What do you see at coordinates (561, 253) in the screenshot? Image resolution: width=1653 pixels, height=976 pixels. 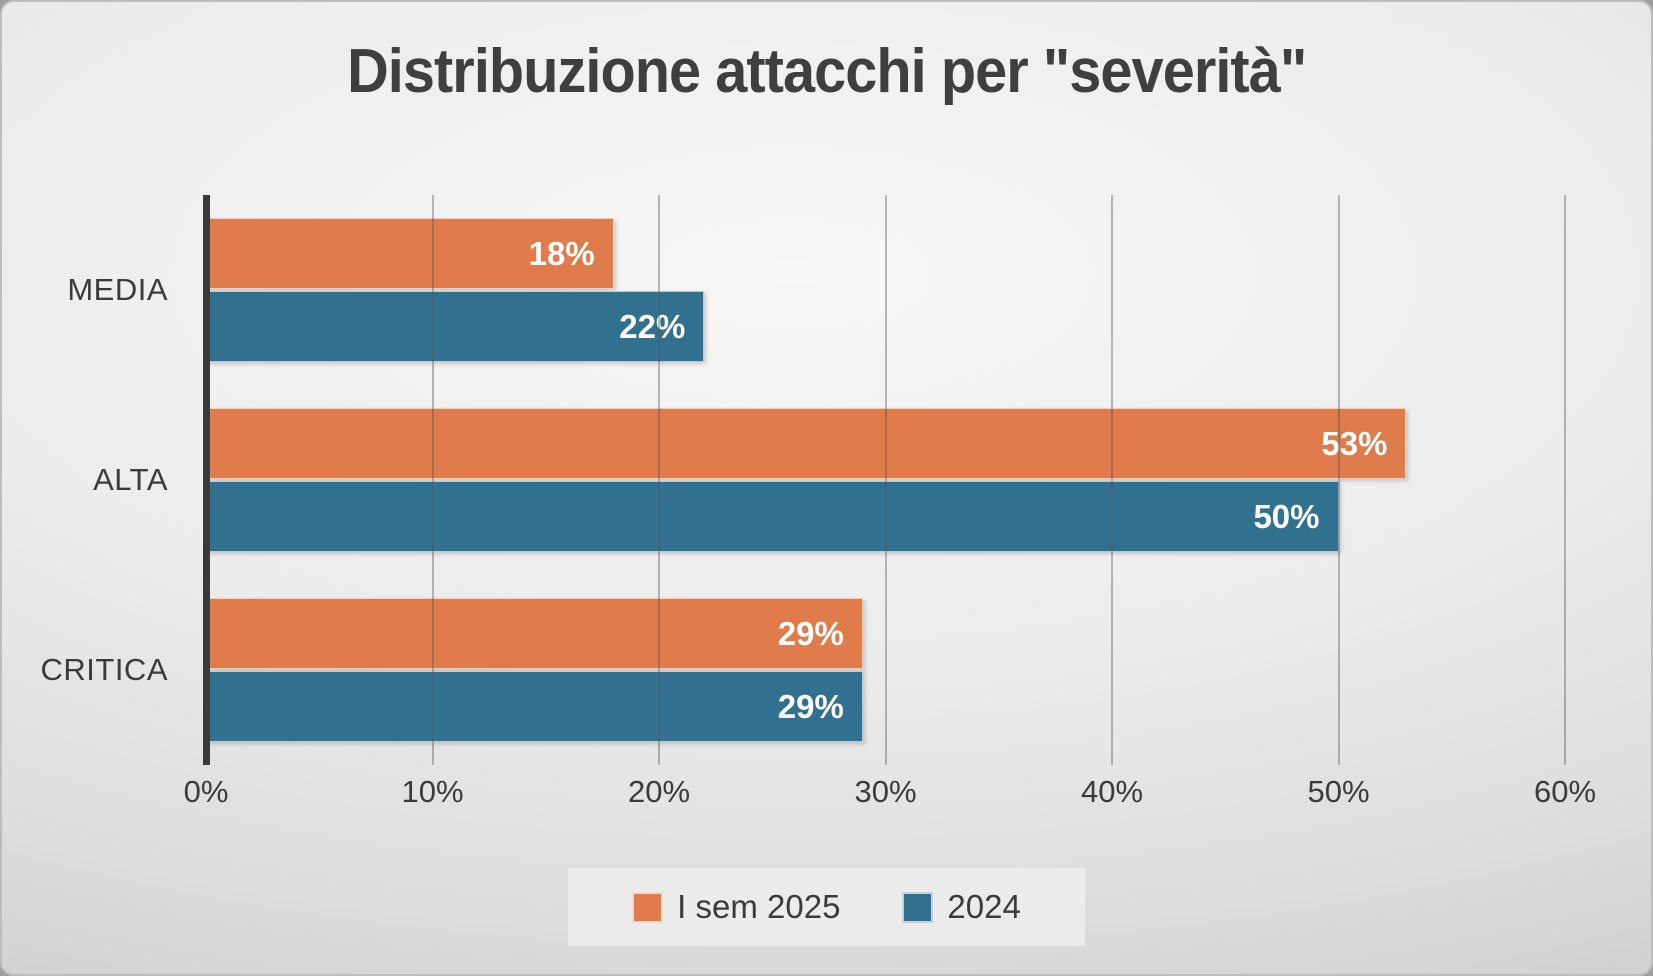 I see `bar-value-label: 18%` at bounding box center [561, 253].